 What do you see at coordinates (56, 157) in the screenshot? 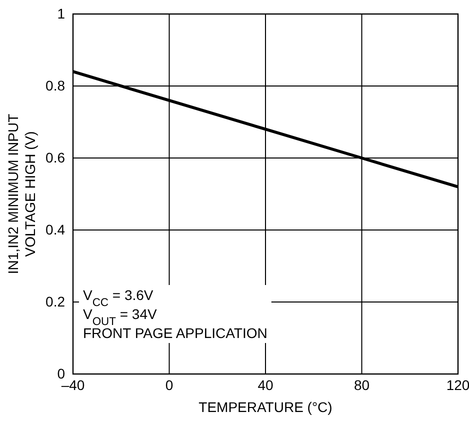
I see `y-tick-label: 0.6` at bounding box center [56, 157].